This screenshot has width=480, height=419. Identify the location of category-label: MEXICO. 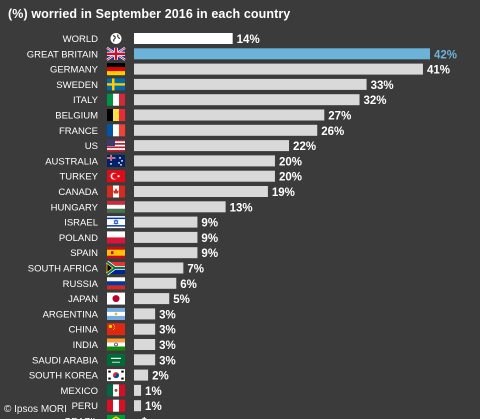
(79, 391).